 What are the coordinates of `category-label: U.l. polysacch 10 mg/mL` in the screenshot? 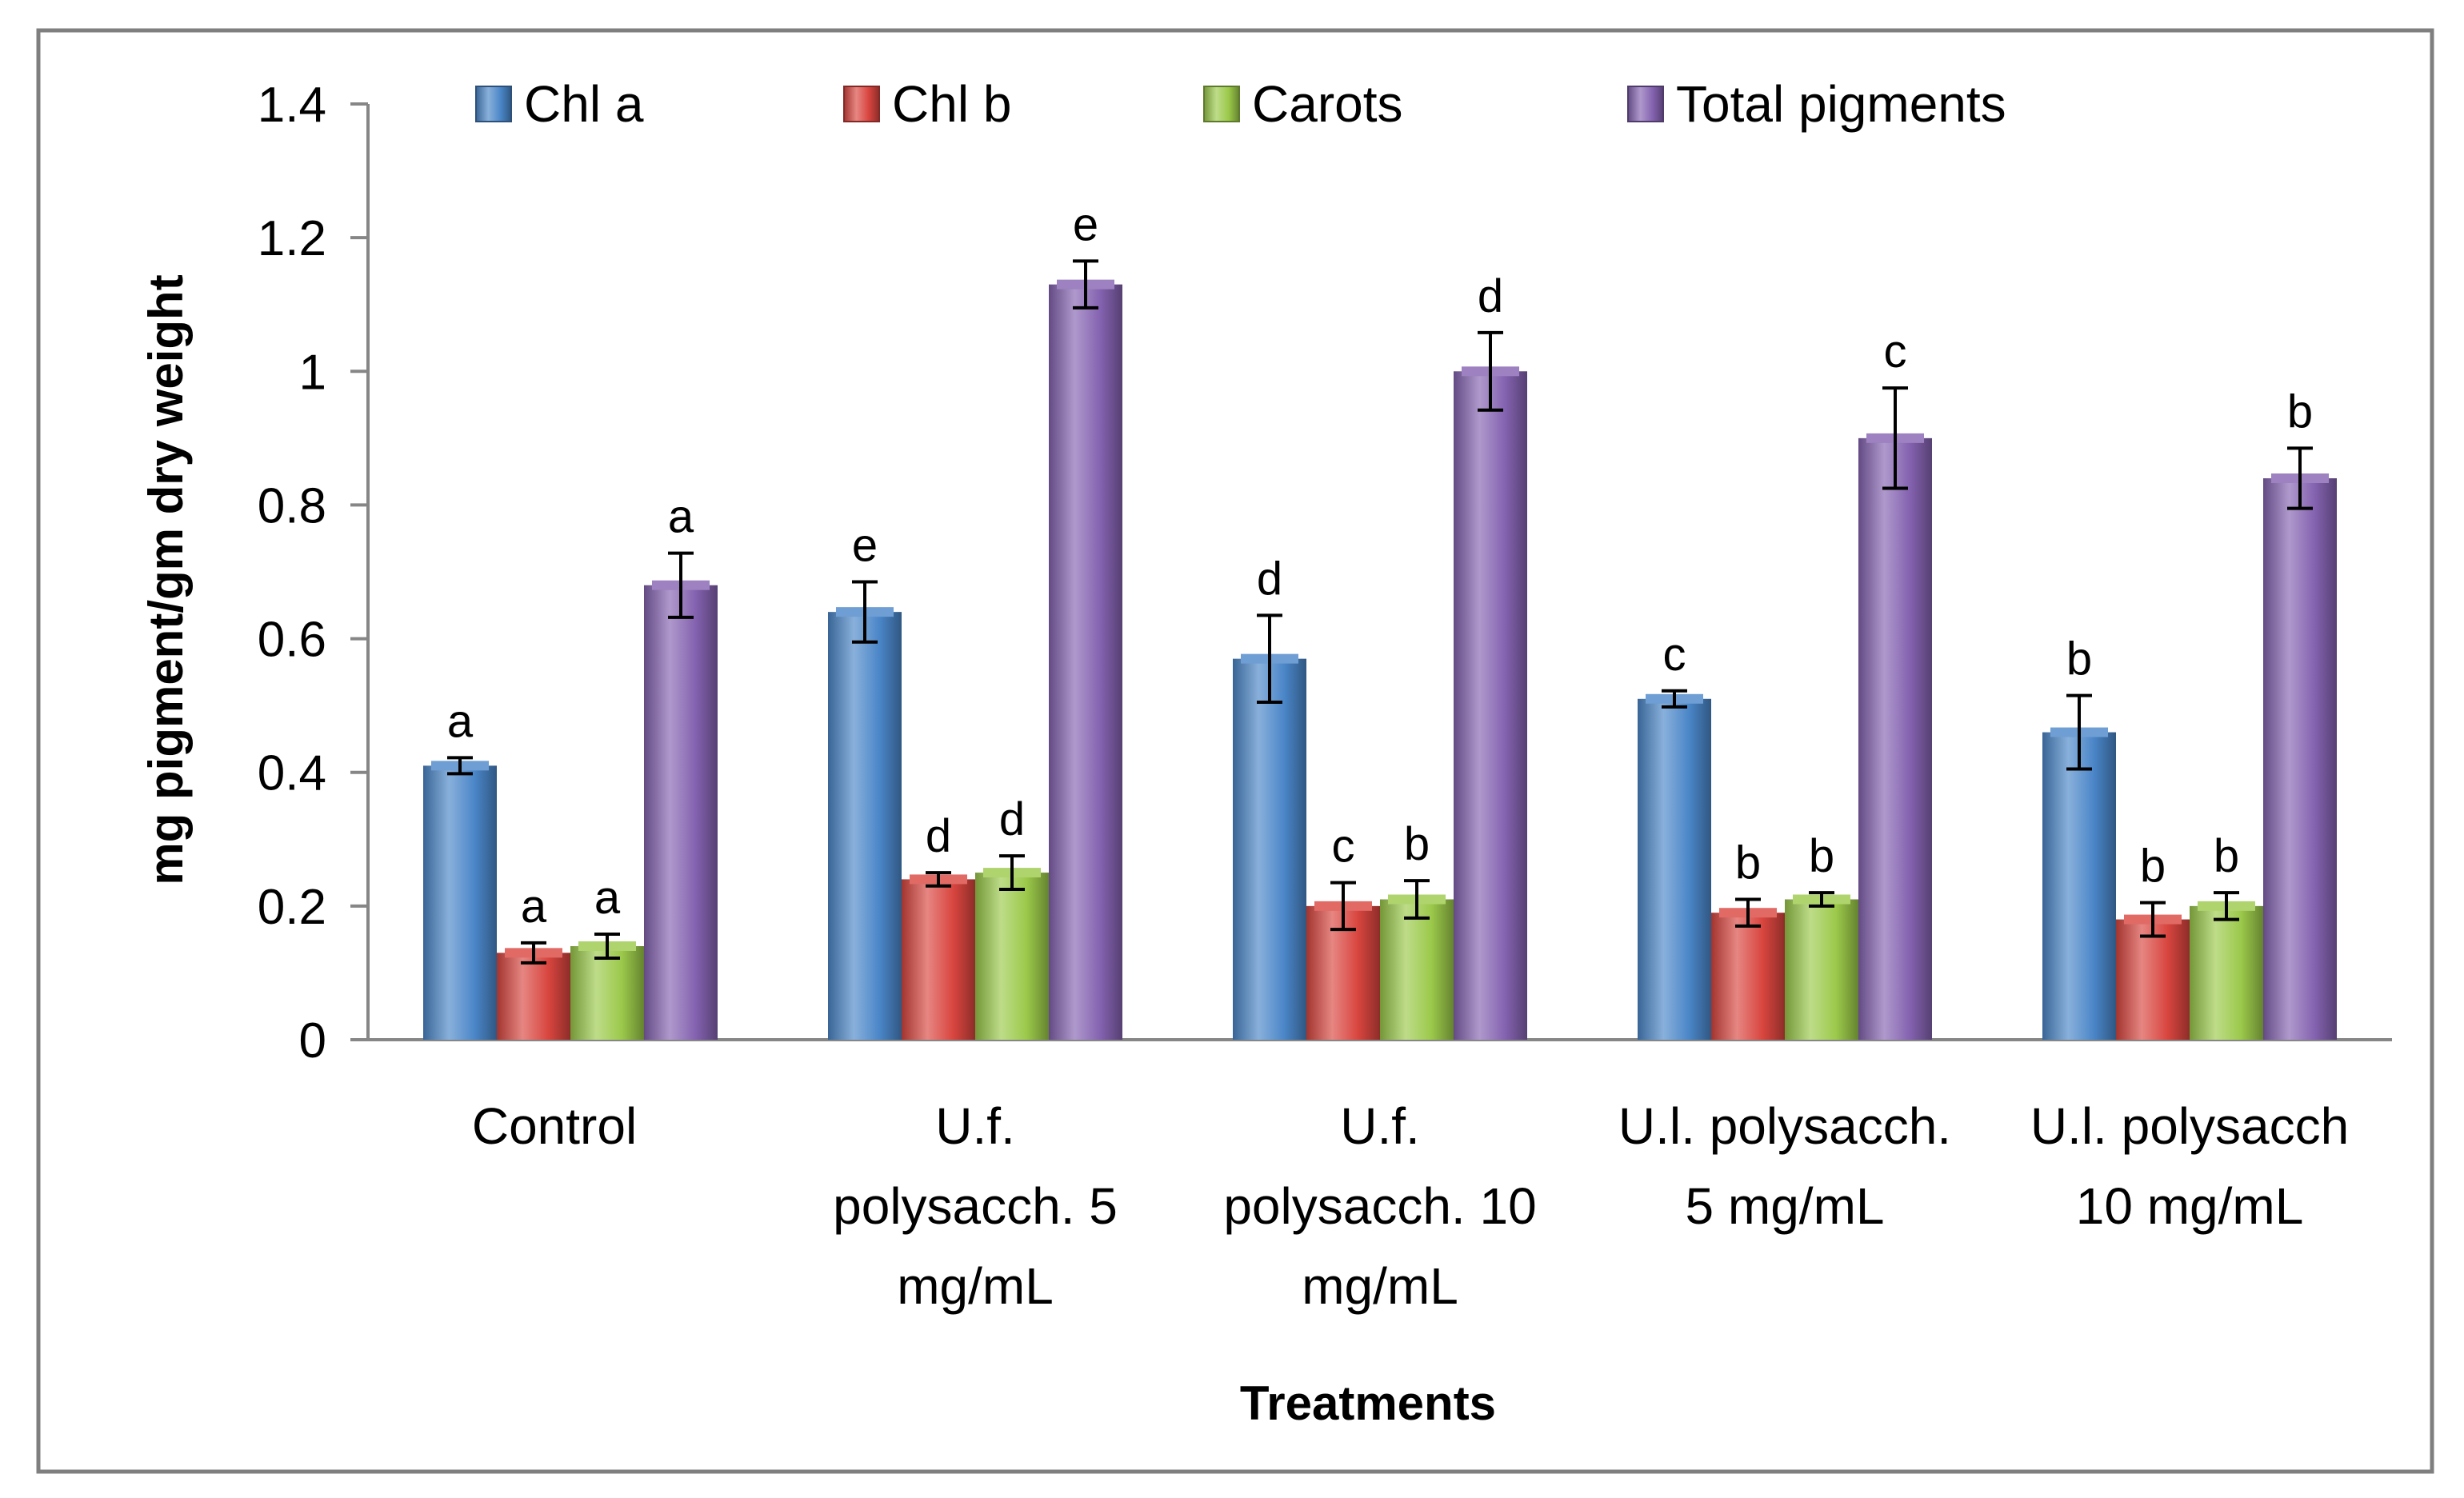 It's located at (2189, 1166).